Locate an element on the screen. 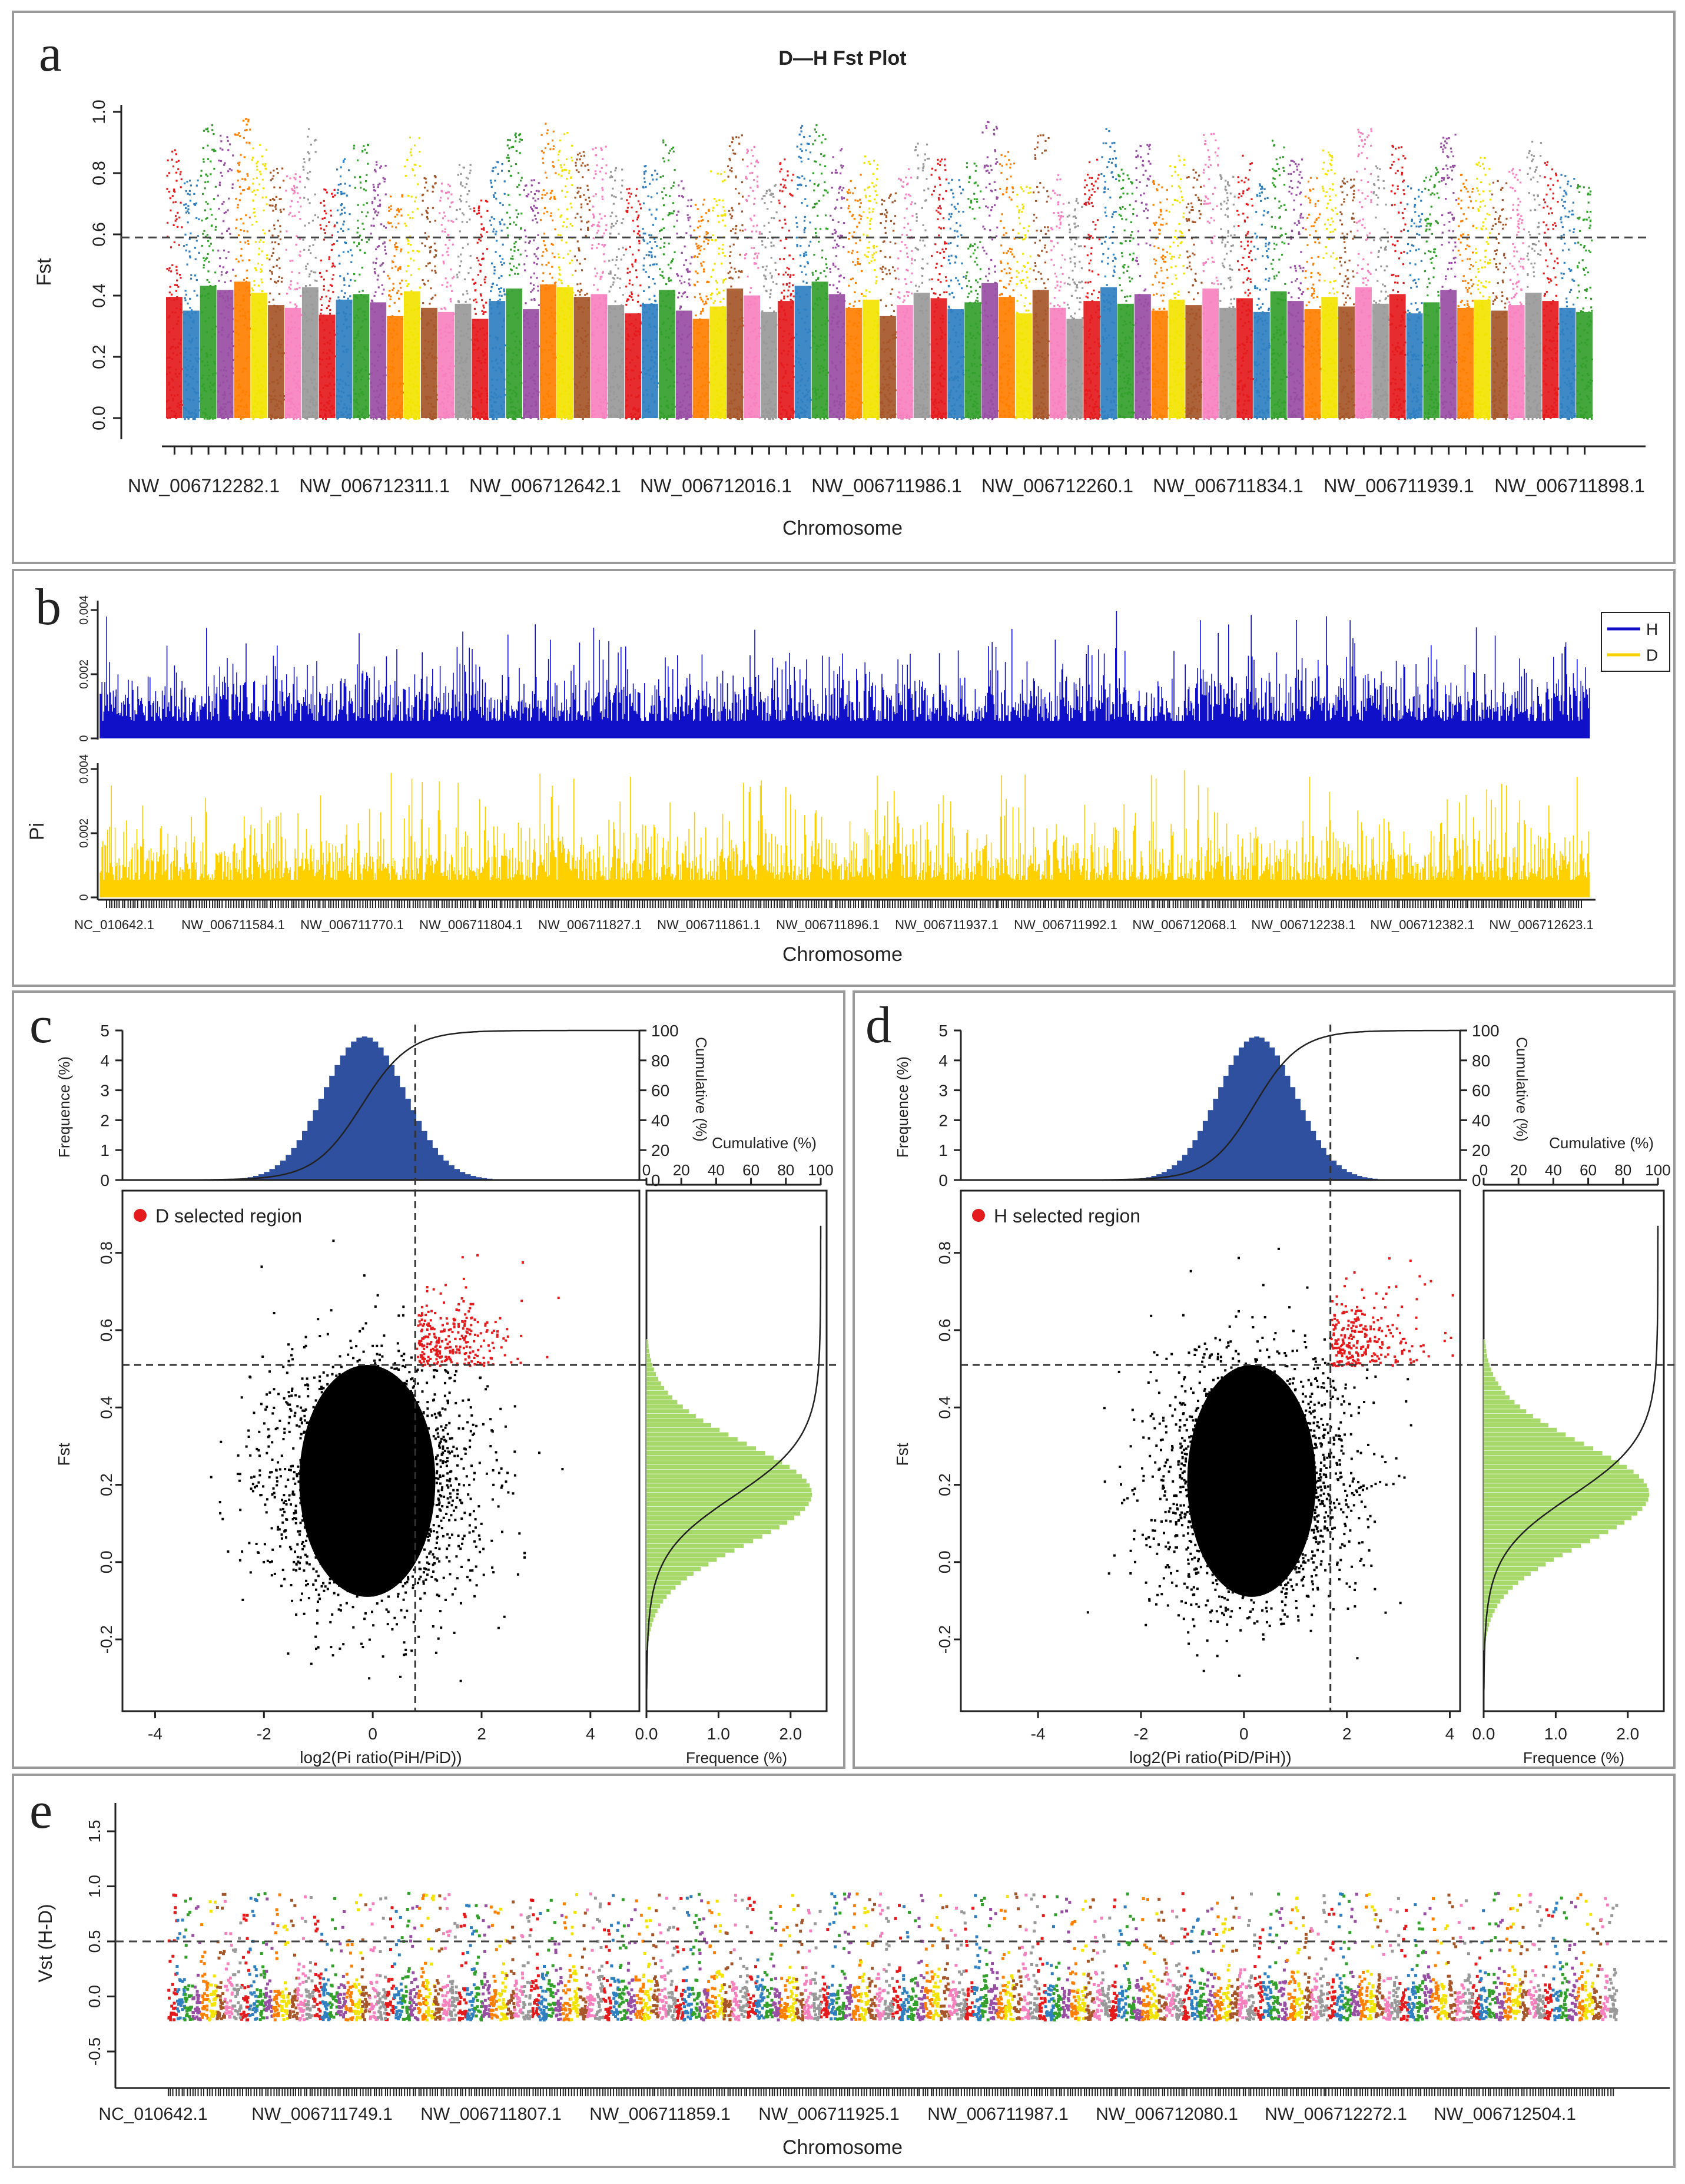  side-hist-x-tick-label: 1.0 is located at coordinates (1555, 1734).